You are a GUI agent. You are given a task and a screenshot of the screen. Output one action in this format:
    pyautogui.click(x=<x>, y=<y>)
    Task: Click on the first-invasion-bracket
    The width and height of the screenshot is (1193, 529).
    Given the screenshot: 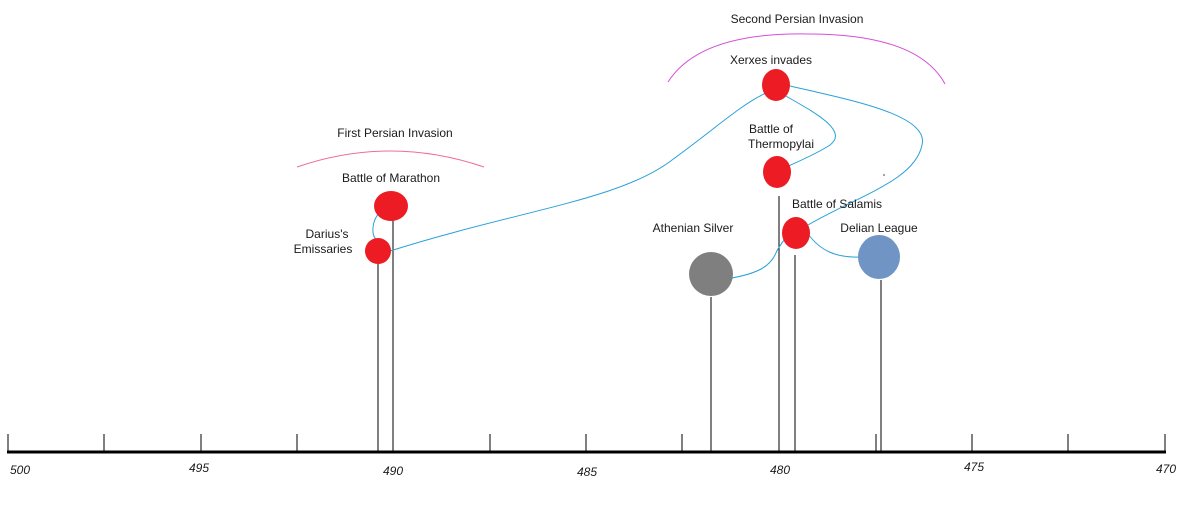 What is the action you would take?
    pyautogui.click(x=390, y=159)
    